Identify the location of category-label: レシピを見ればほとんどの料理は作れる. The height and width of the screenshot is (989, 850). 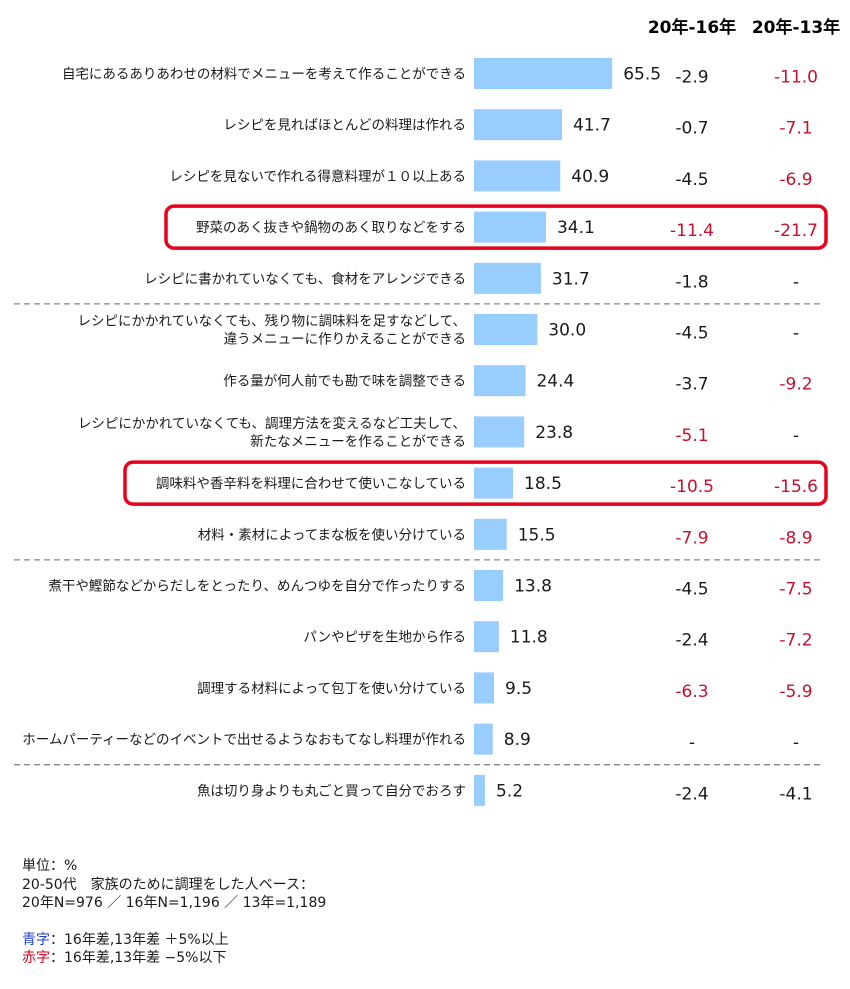
(344, 126).